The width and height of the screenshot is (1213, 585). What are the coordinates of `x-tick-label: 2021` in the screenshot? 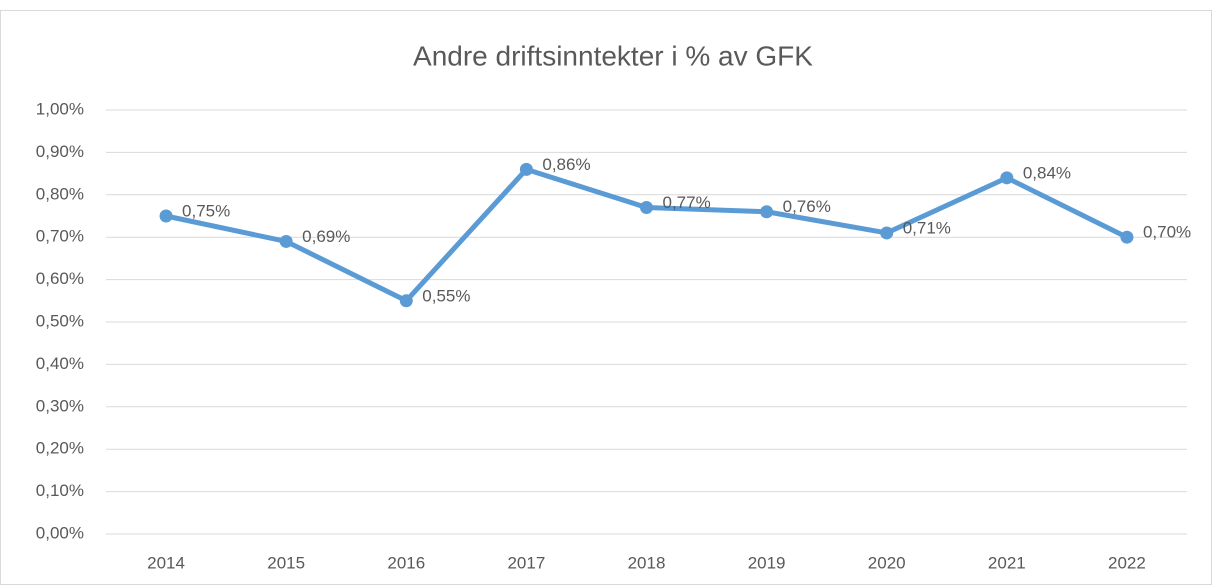 It's located at (1007, 562).